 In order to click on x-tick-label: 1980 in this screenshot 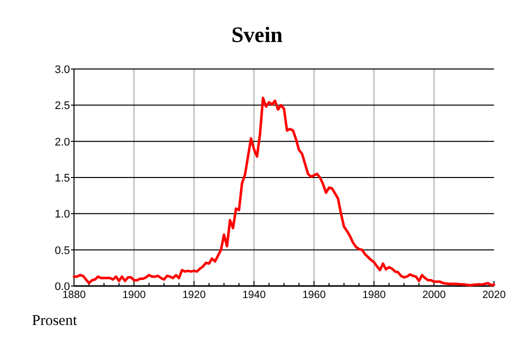, I will do `click(374, 295)`.